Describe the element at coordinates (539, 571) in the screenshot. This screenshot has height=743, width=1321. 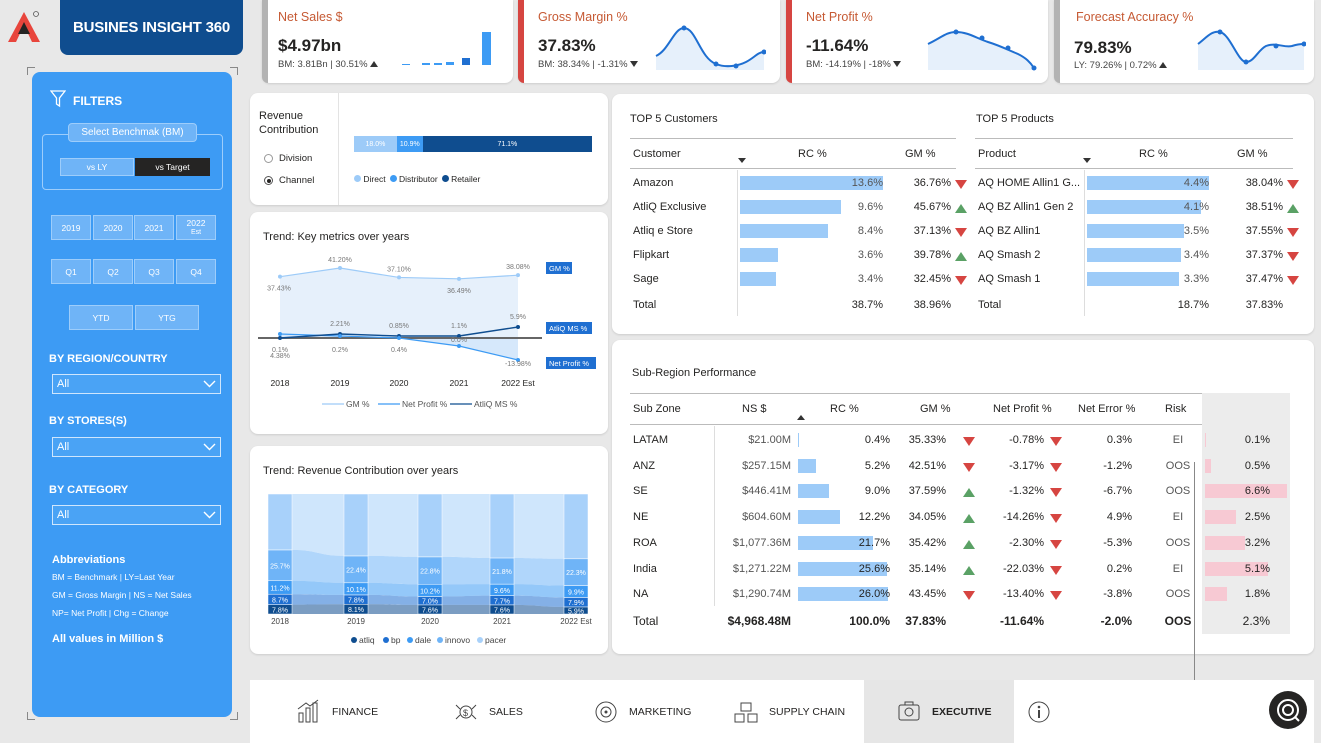
I see `ribbon-innovo` at that location.